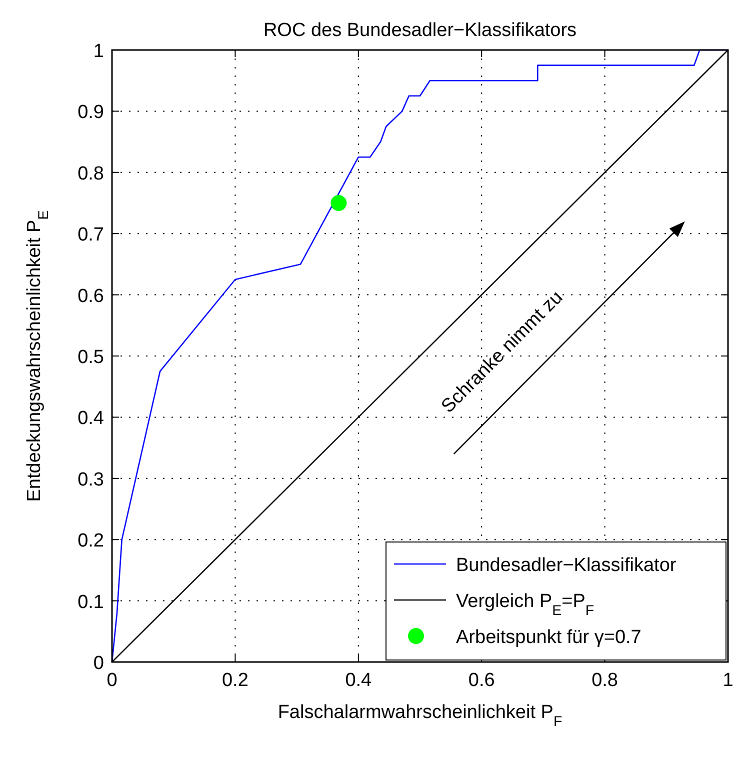 The height and width of the screenshot is (765, 751). I want to click on chart-title: ROC des Bundesadler−Klassifikators, so click(420, 30).